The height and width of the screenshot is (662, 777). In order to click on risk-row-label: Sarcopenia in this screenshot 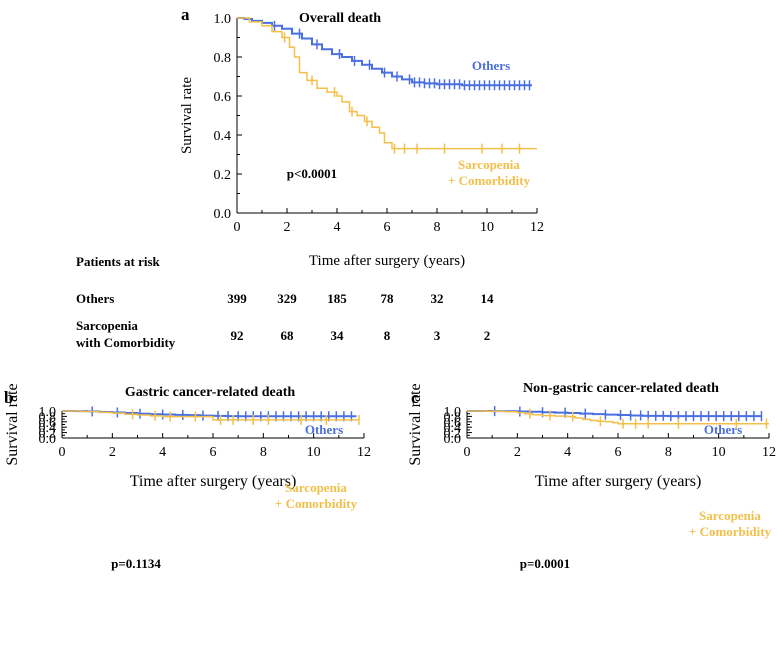, I will do `click(107, 325)`.